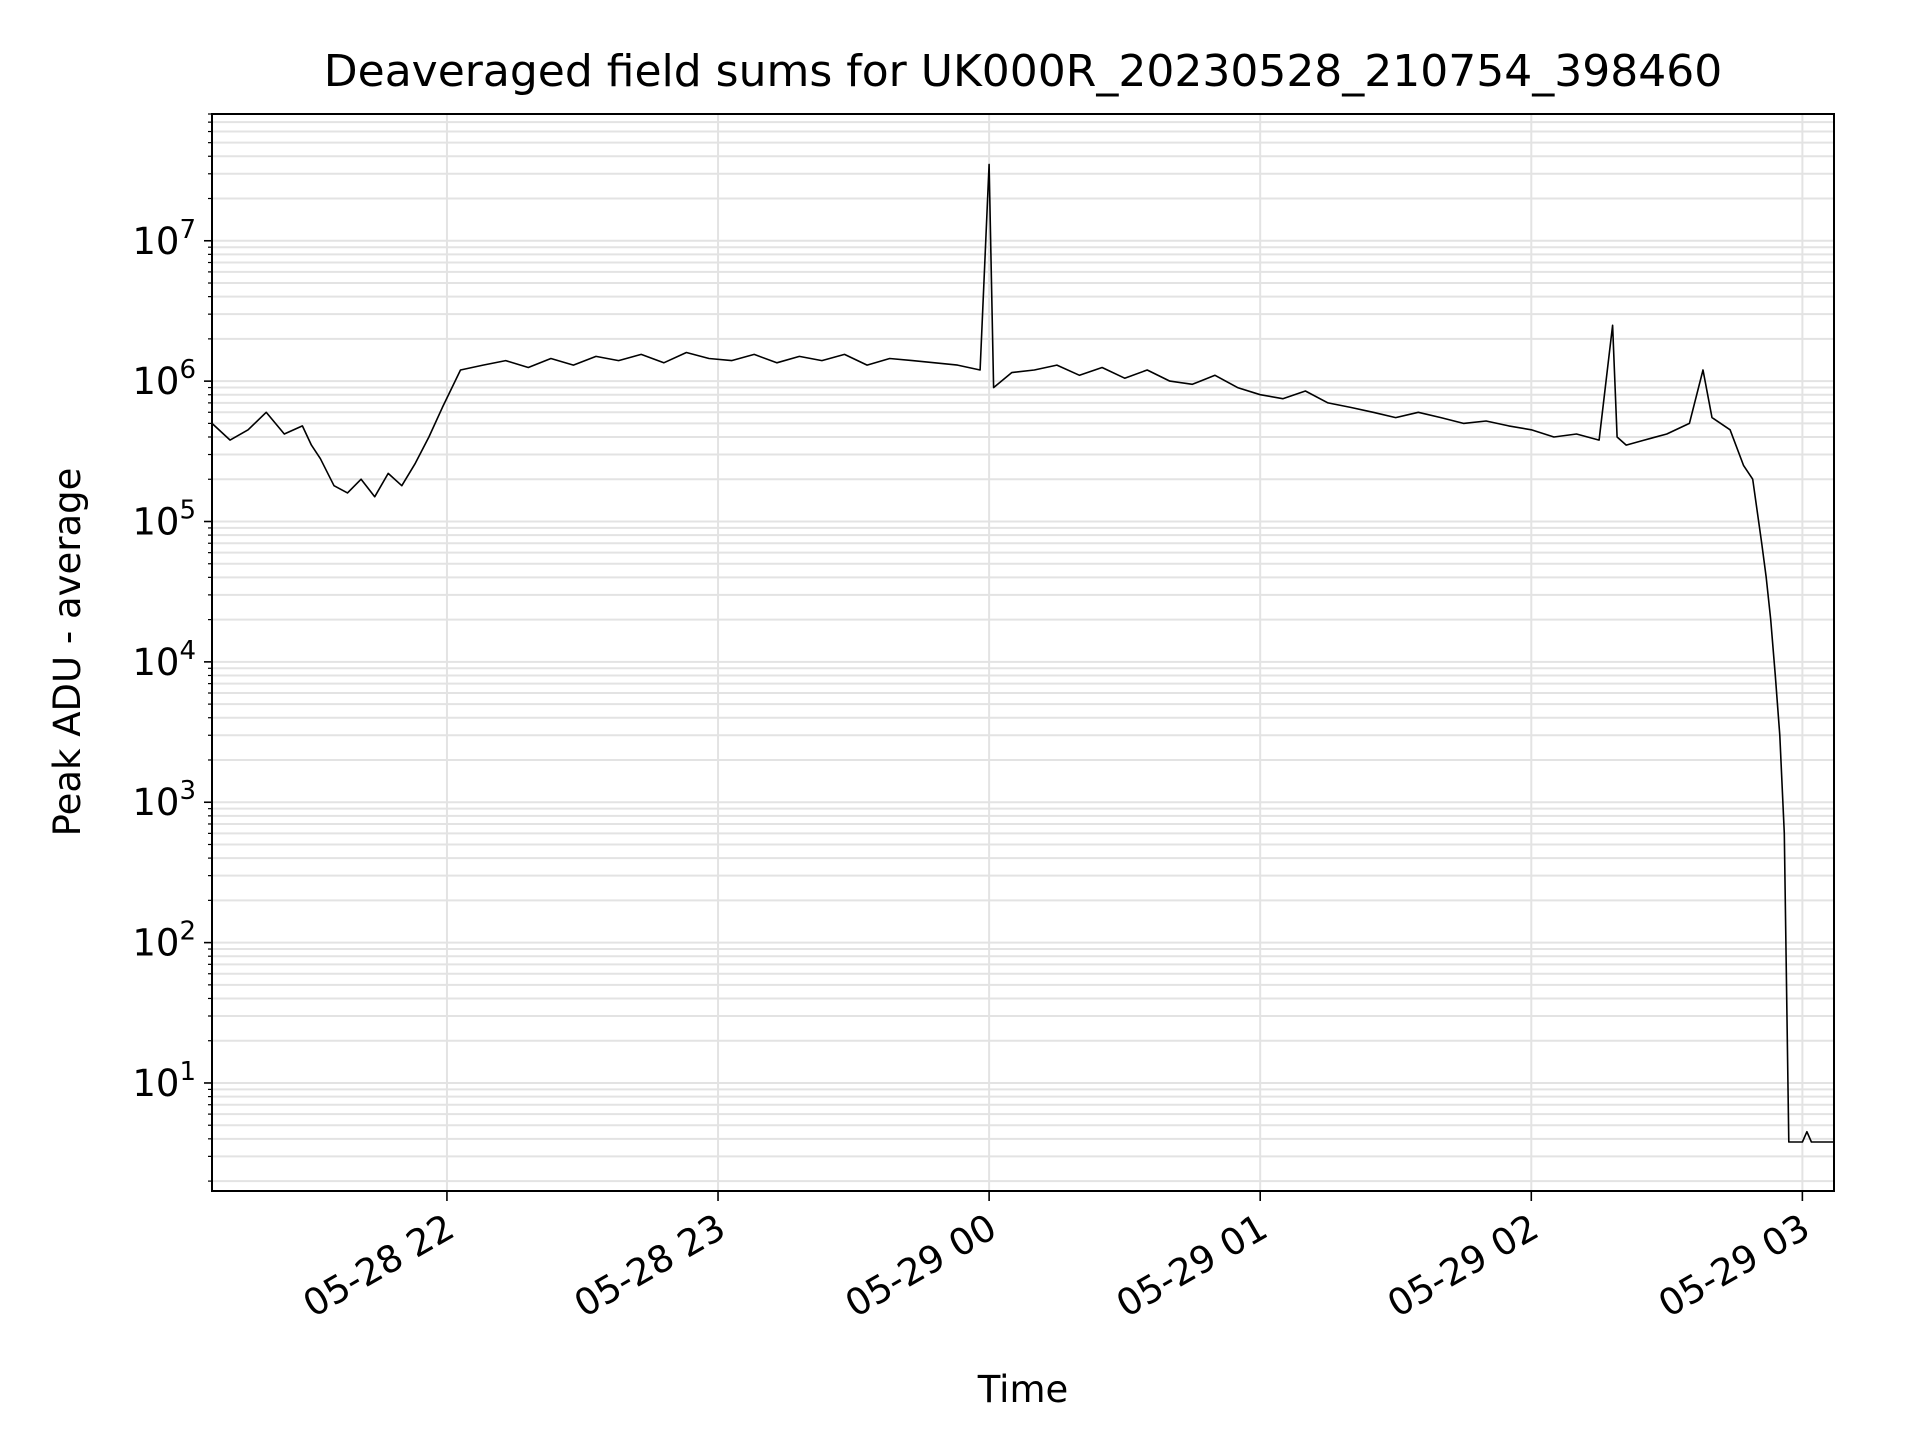 This screenshot has height=1440, width=1920. What do you see at coordinates (164, 379) in the screenshot?
I see `y-tick-label: 106` at bounding box center [164, 379].